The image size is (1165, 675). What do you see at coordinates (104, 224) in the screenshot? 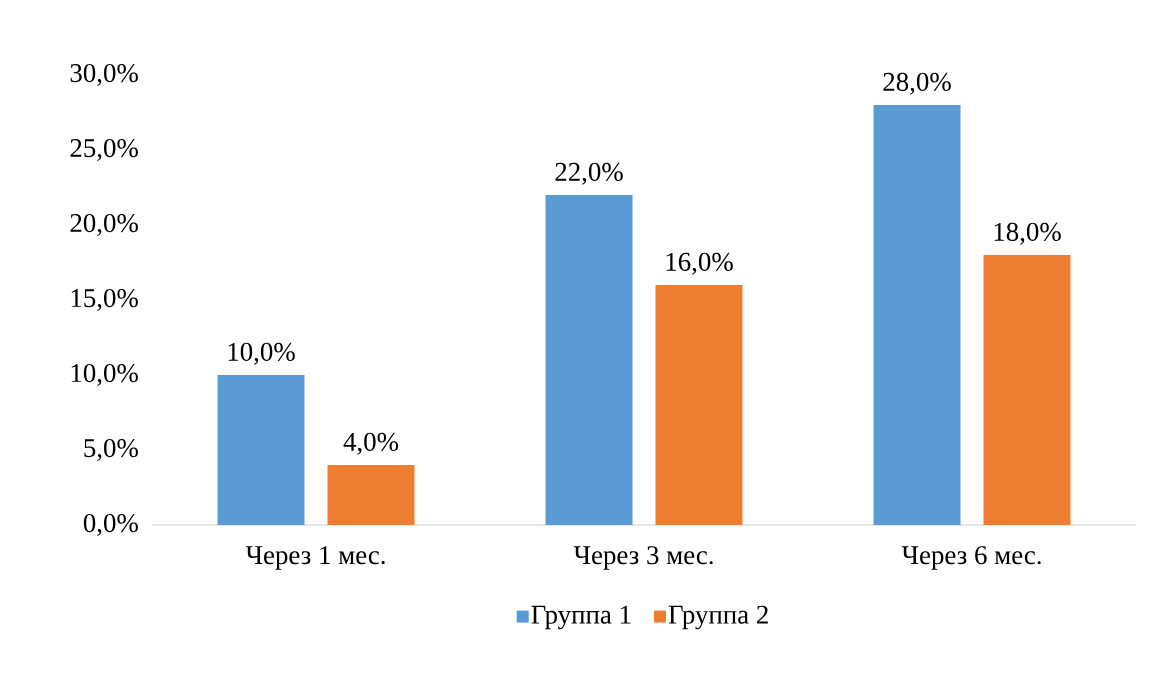
I see `y-tick-label: 20,0%` at bounding box center [104, 224].